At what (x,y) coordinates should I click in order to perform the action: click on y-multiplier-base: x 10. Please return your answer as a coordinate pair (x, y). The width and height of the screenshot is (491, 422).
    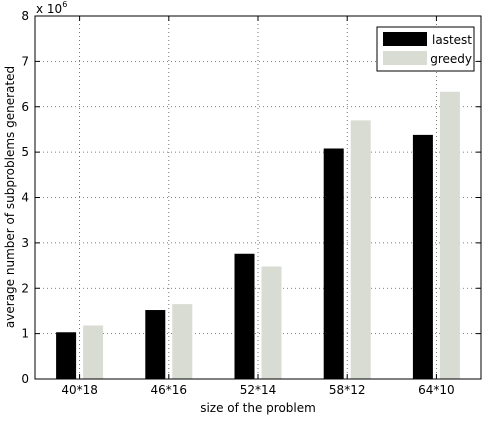
    Looking at the image, I should click on (49, 9).